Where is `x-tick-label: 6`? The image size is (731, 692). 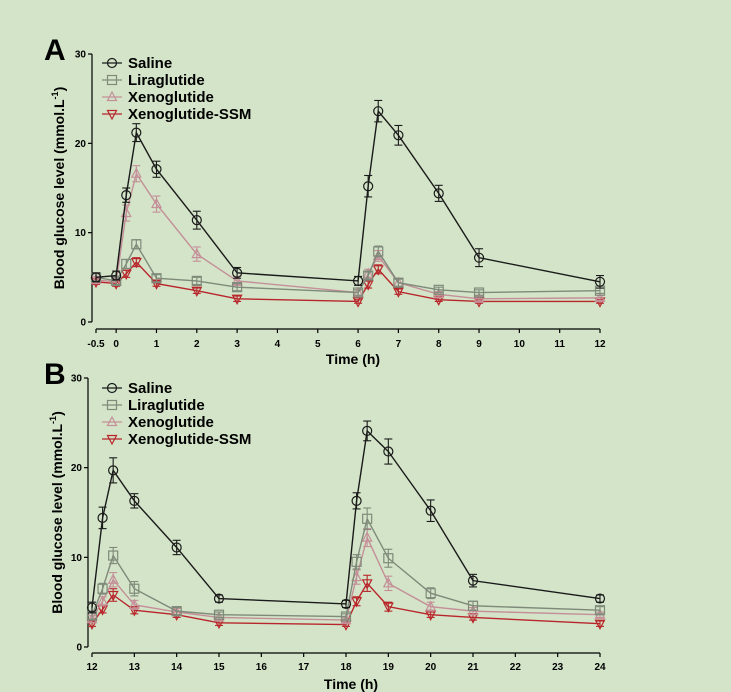 x-tick-label: 6 is located at coordinates (358, 344).